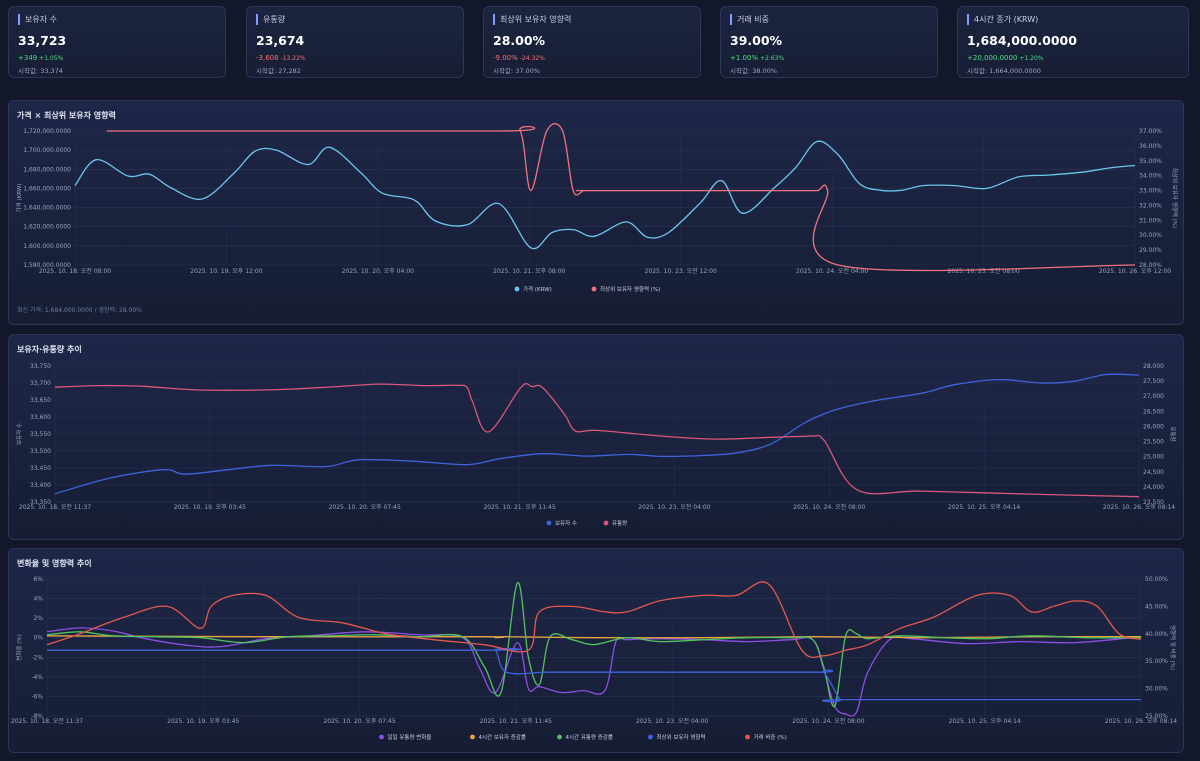  What do you see at coordinates (40, 366) in the screenshot?
I see `y-tick-label: 33,750` at bounding box center [40, 366].